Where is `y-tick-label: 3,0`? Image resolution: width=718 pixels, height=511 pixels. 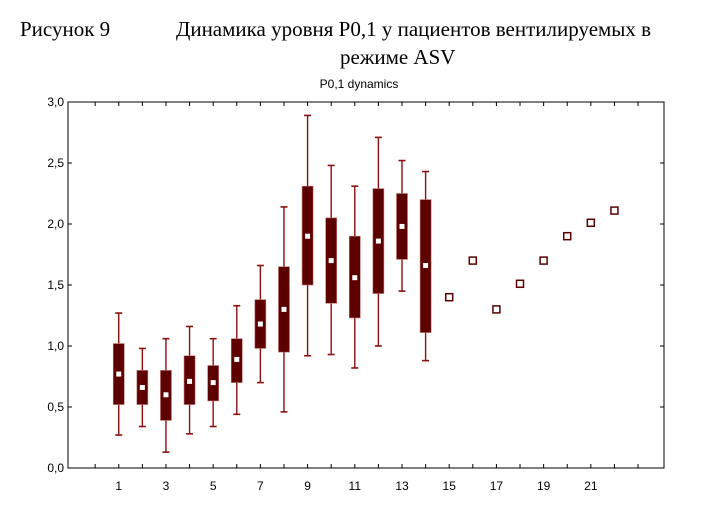
y-tick-label: 3,0 is located at coordinates (55, 102).